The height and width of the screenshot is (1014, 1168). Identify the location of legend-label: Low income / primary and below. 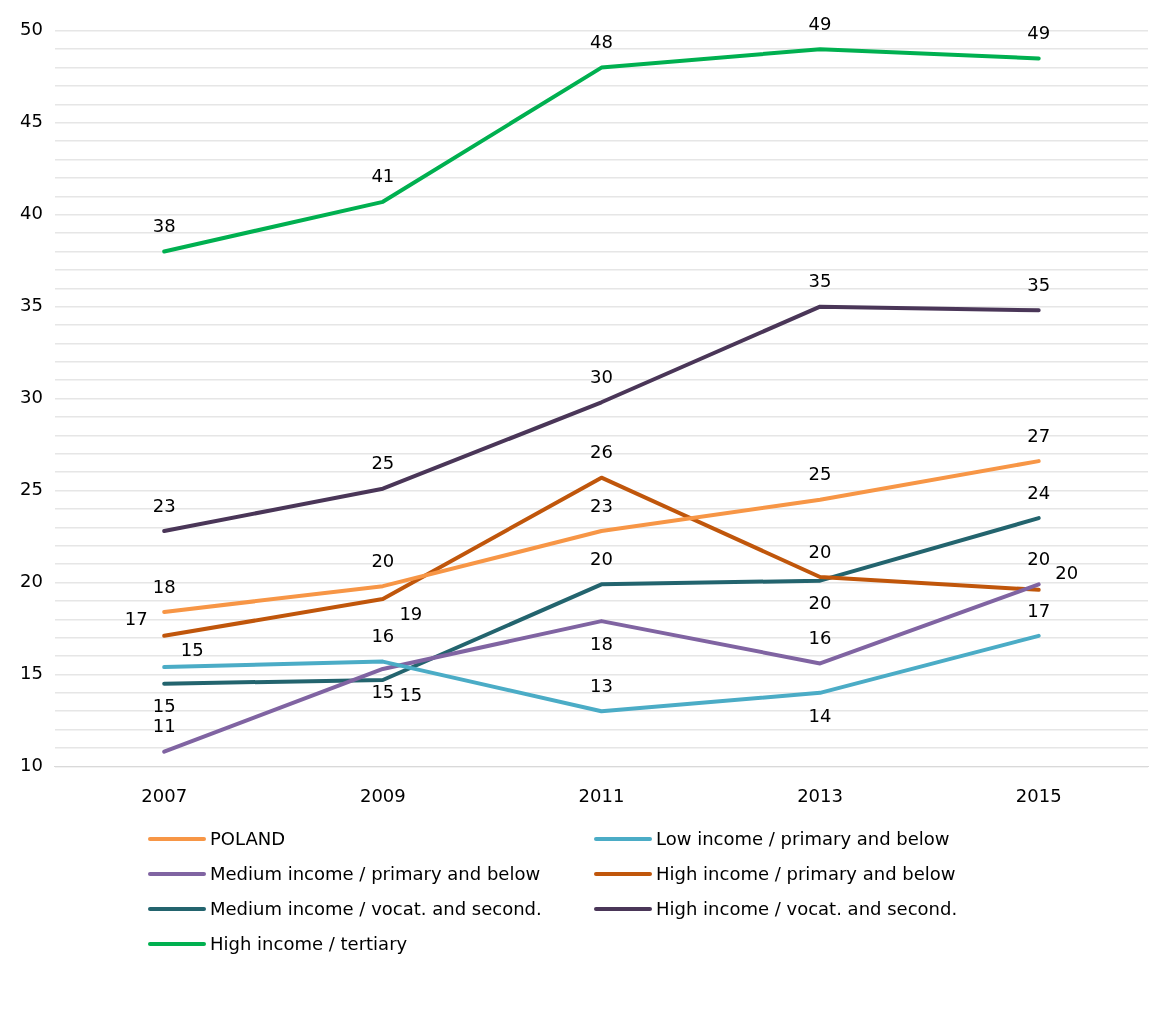
(803, 838).